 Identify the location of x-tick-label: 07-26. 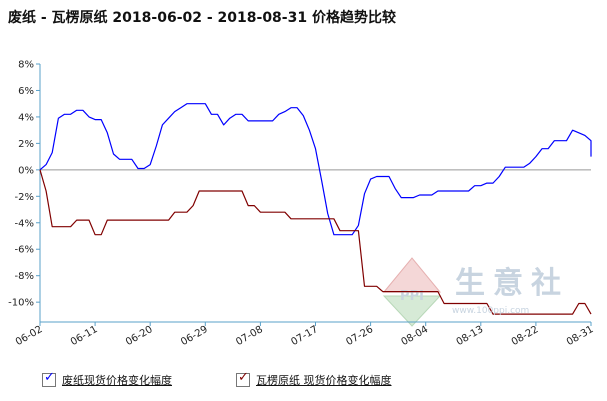
(359, 336).